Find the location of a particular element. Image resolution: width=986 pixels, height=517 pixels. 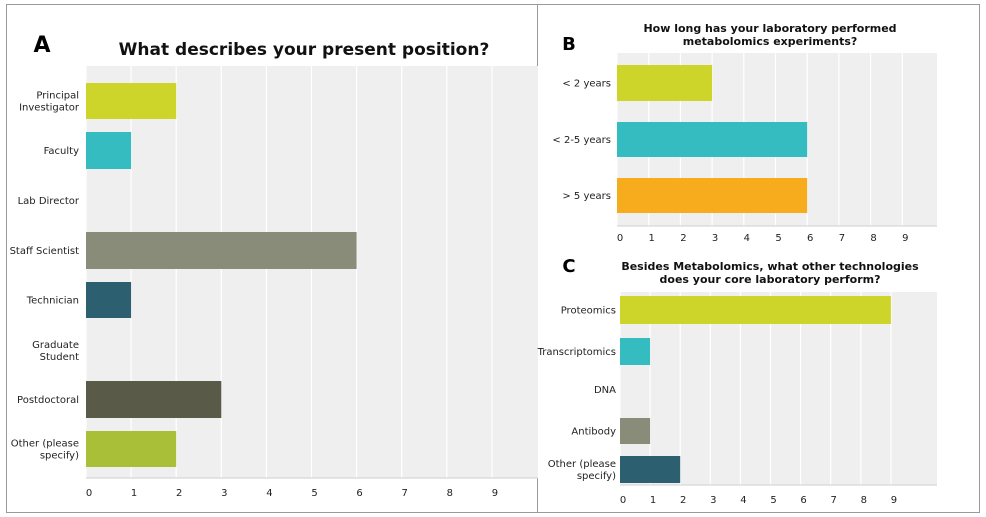

bar-5-years is located at coordinates (712, 195).